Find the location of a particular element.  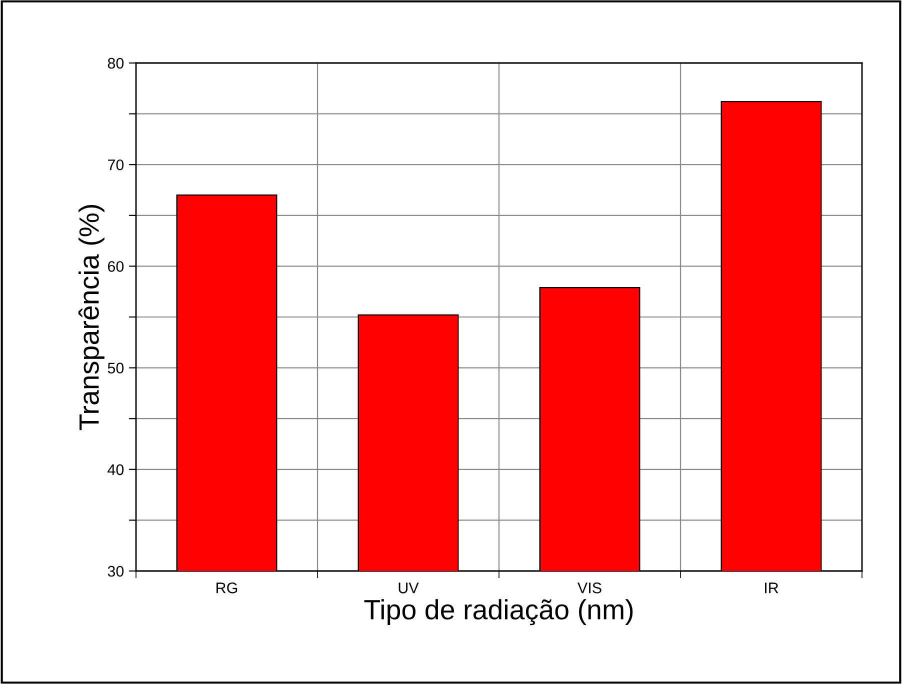

y-tick-label: 30 is located at coordinates (116, 571).